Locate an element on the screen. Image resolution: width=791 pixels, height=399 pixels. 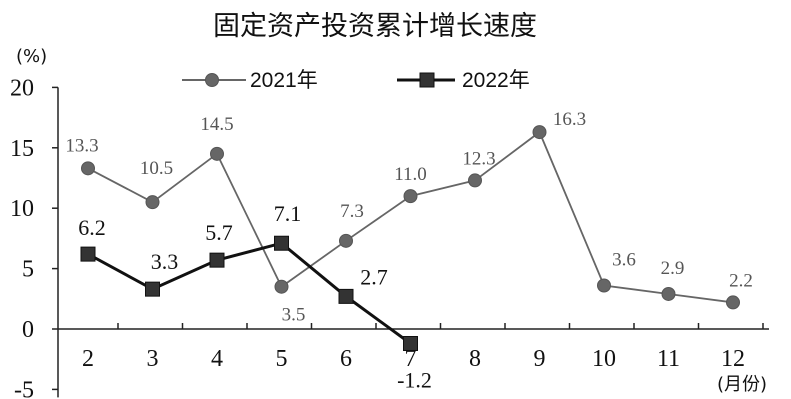
data-label-2022: 6.2 is located at coordinates (92, 227).